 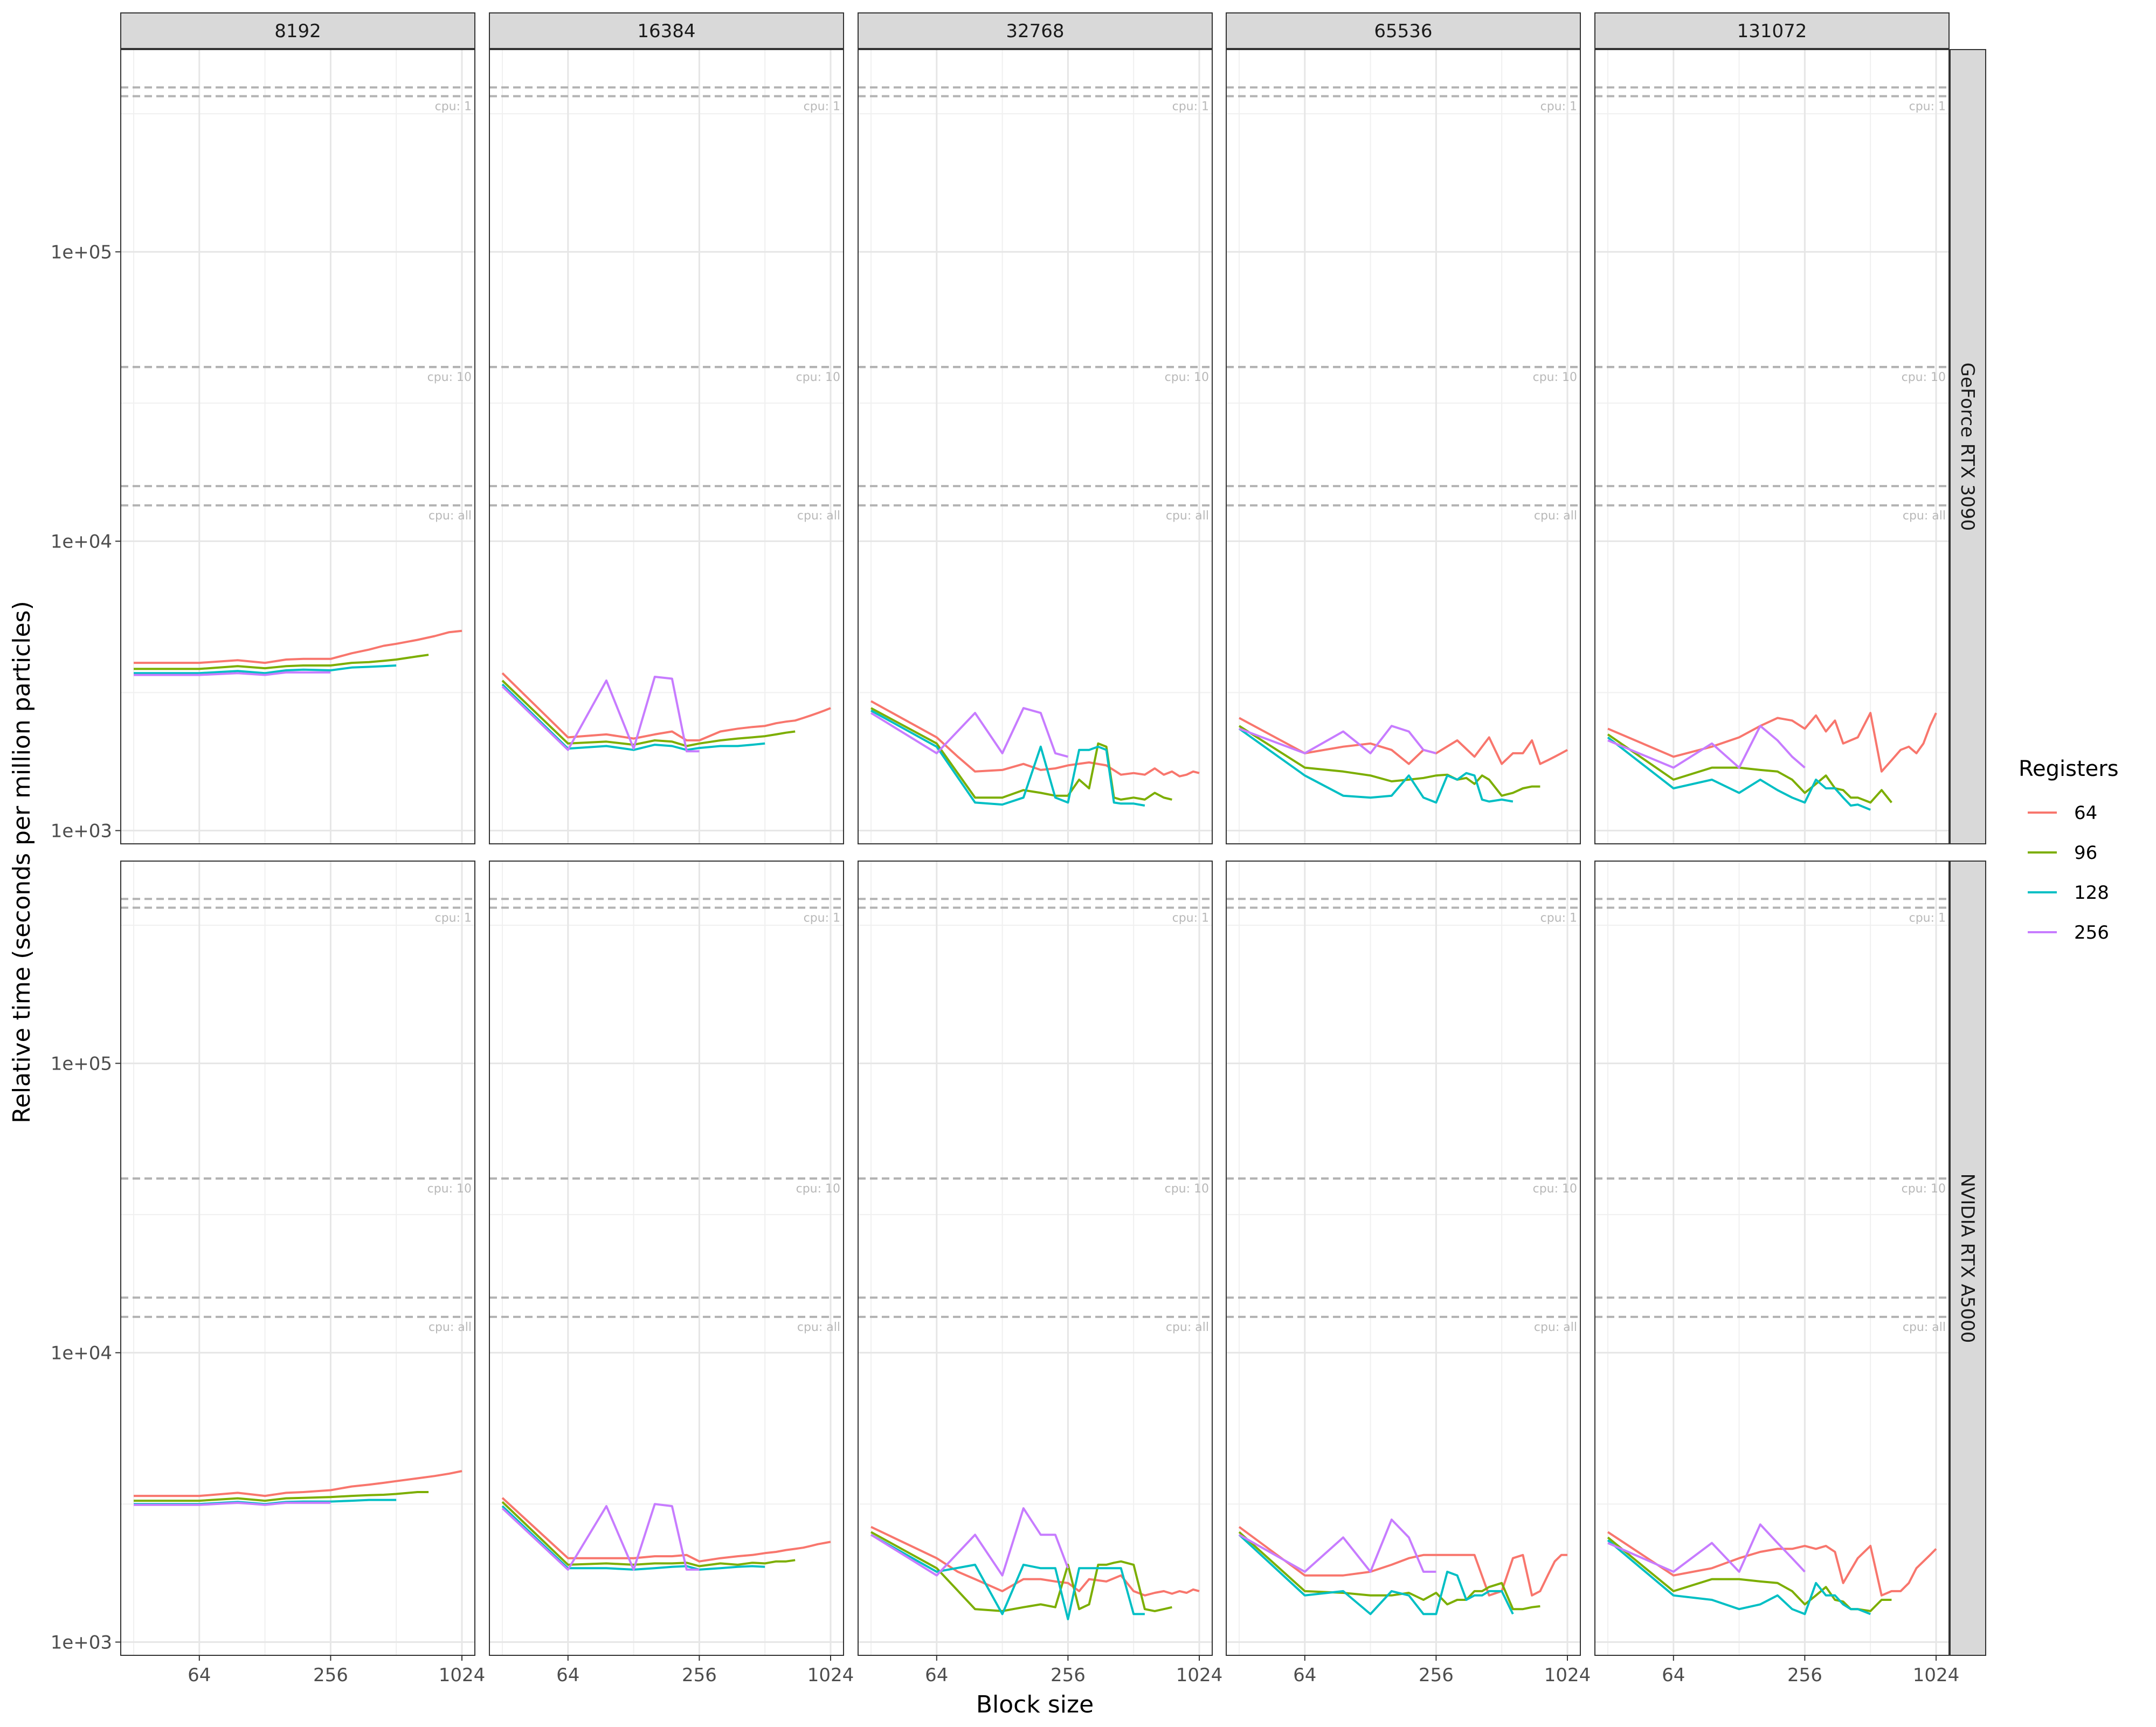 What do you see at coordinates (1035, 1705) in the screenshot?
I see `x-axis-title: Block size` at bounding box center [1035, 1705].